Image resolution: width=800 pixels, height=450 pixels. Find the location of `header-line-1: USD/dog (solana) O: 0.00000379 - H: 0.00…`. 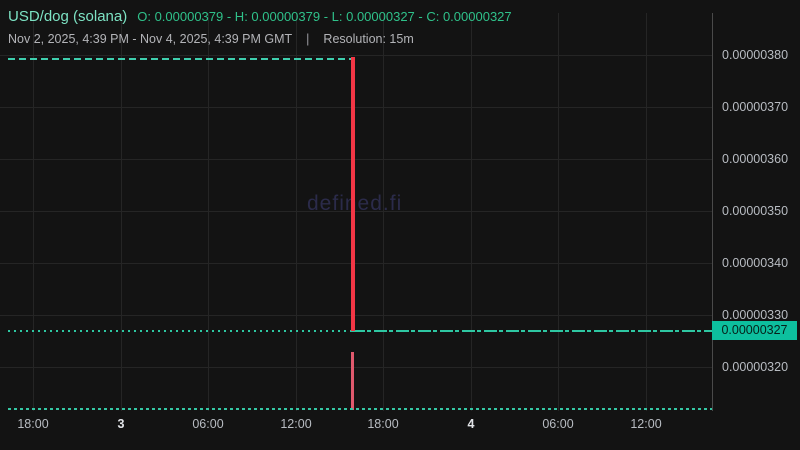

header-line-1: USD/dog (solana) O: 0.00000379 - H: 0.00… is located at coordinates (260, 16).